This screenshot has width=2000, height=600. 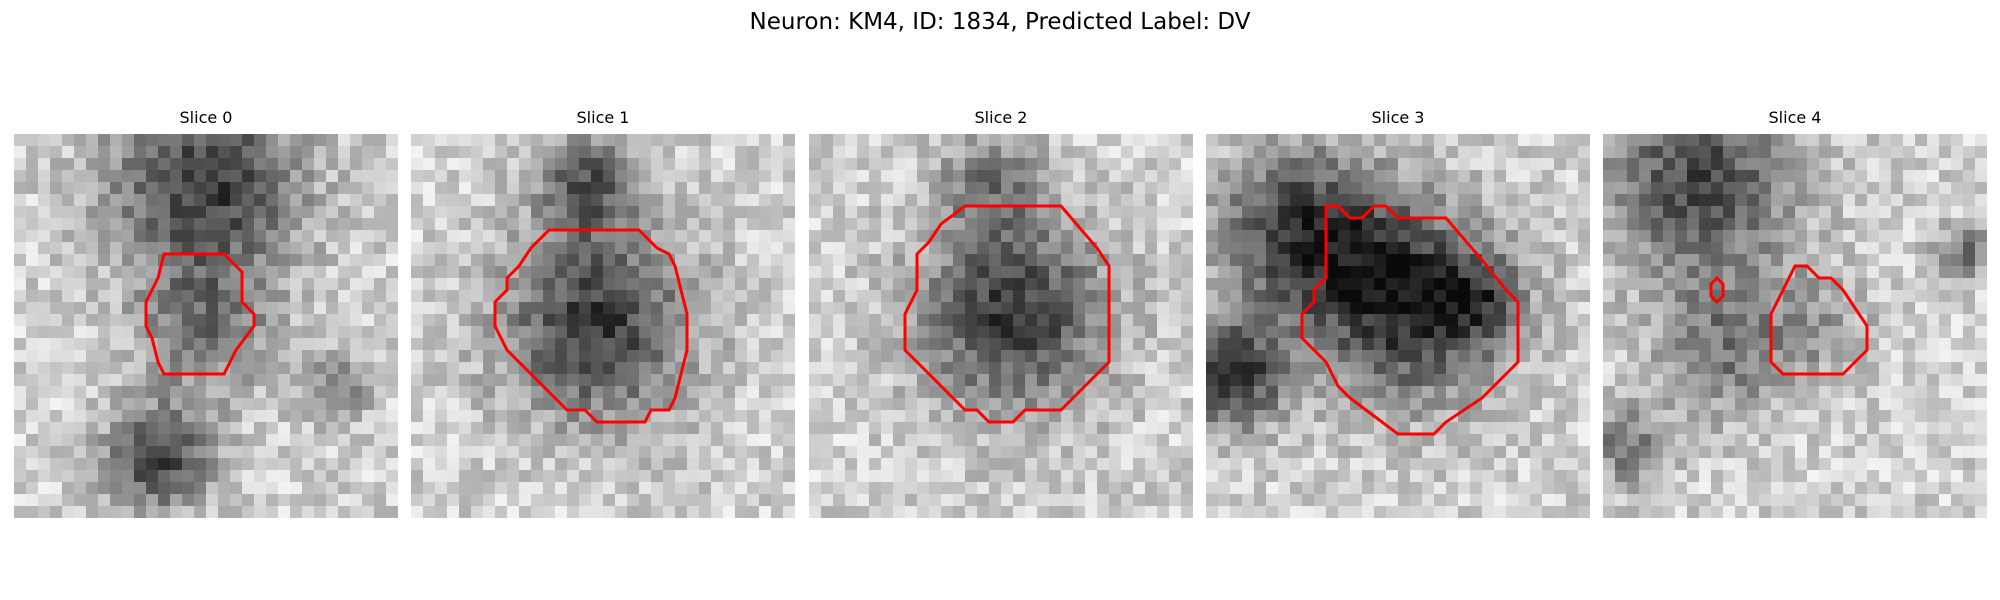 I want to click on slice-panel-4: Slice 4, so click(x=1795, y=313).